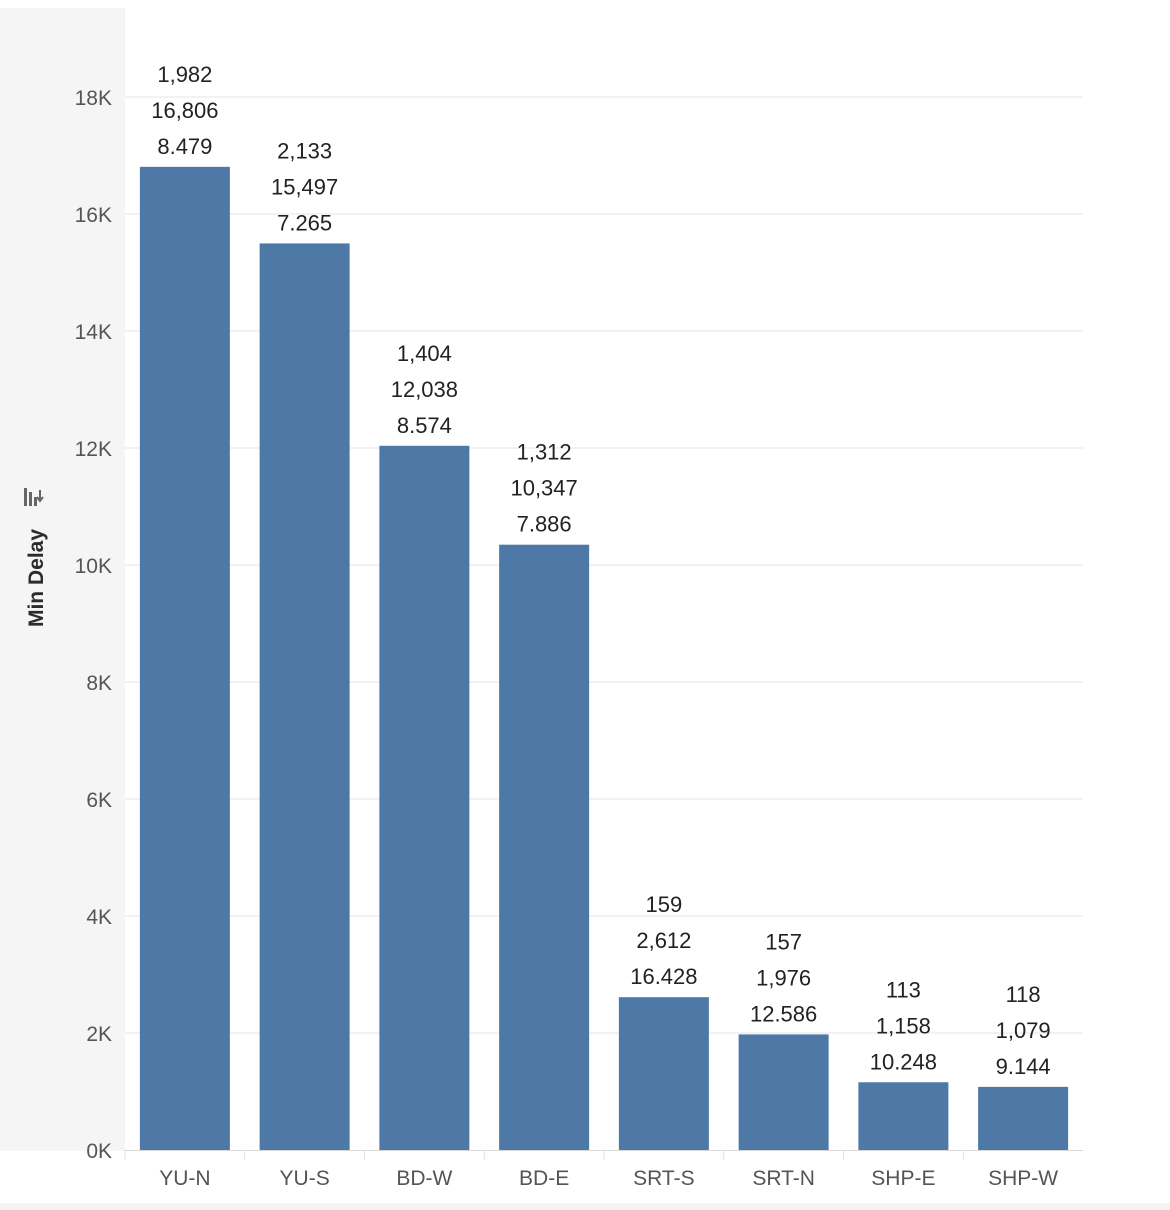 Image resolution: width=1170 pixels, height=1210 pixels. What do you see at coordinates (99, 800) in the screenshot?
I see `y-tick-label: 6K` at bounding box center [99, 800].